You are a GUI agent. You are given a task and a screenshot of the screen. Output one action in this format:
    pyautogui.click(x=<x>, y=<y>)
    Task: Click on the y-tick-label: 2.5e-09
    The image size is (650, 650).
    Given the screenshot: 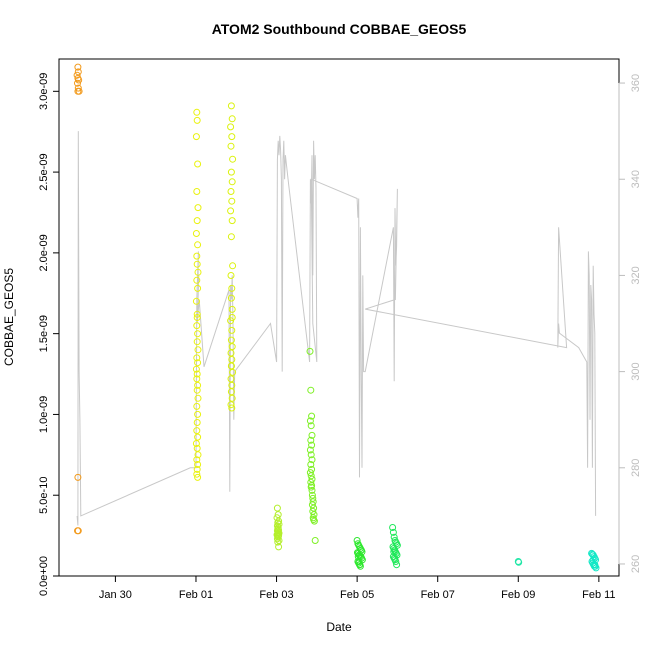 What is the action you would take?
    pyautogui.click(x=44, y=171)
    